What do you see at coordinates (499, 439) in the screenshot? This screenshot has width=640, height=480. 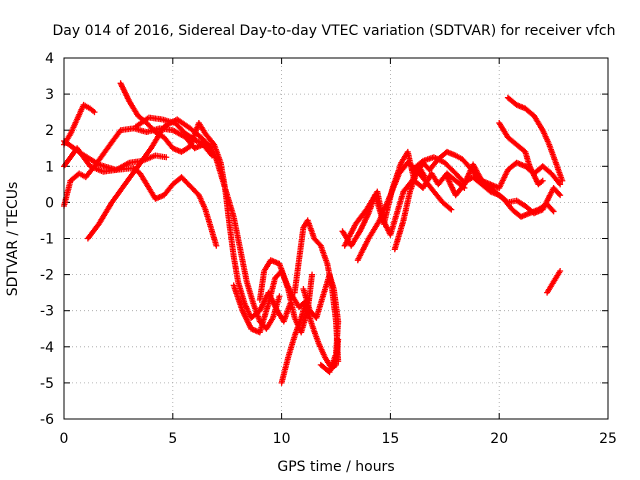 I see `x-tick-label: 20` at bounding box center [499, 439].